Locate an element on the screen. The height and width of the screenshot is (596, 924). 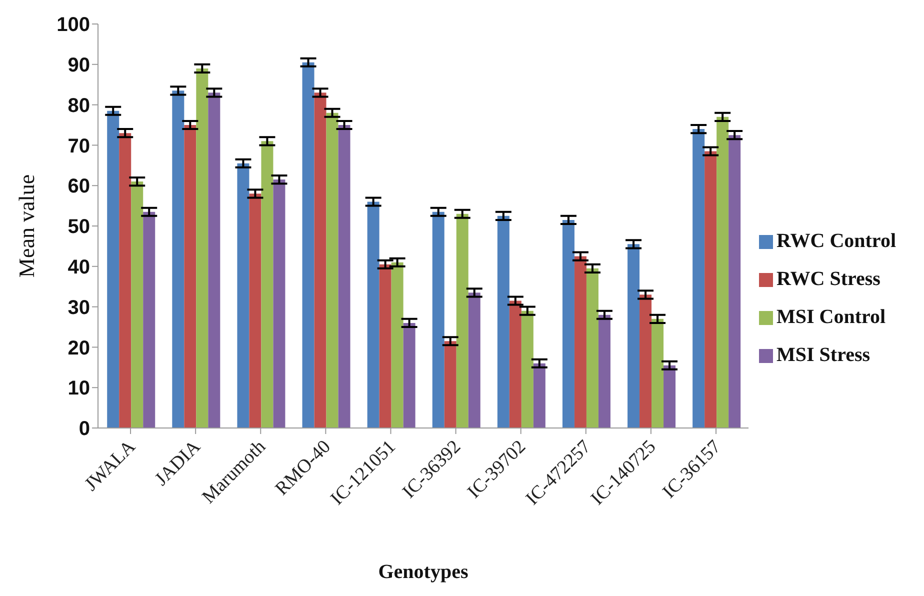
y-tick-label: 90 is located at coordinates (79, 65).